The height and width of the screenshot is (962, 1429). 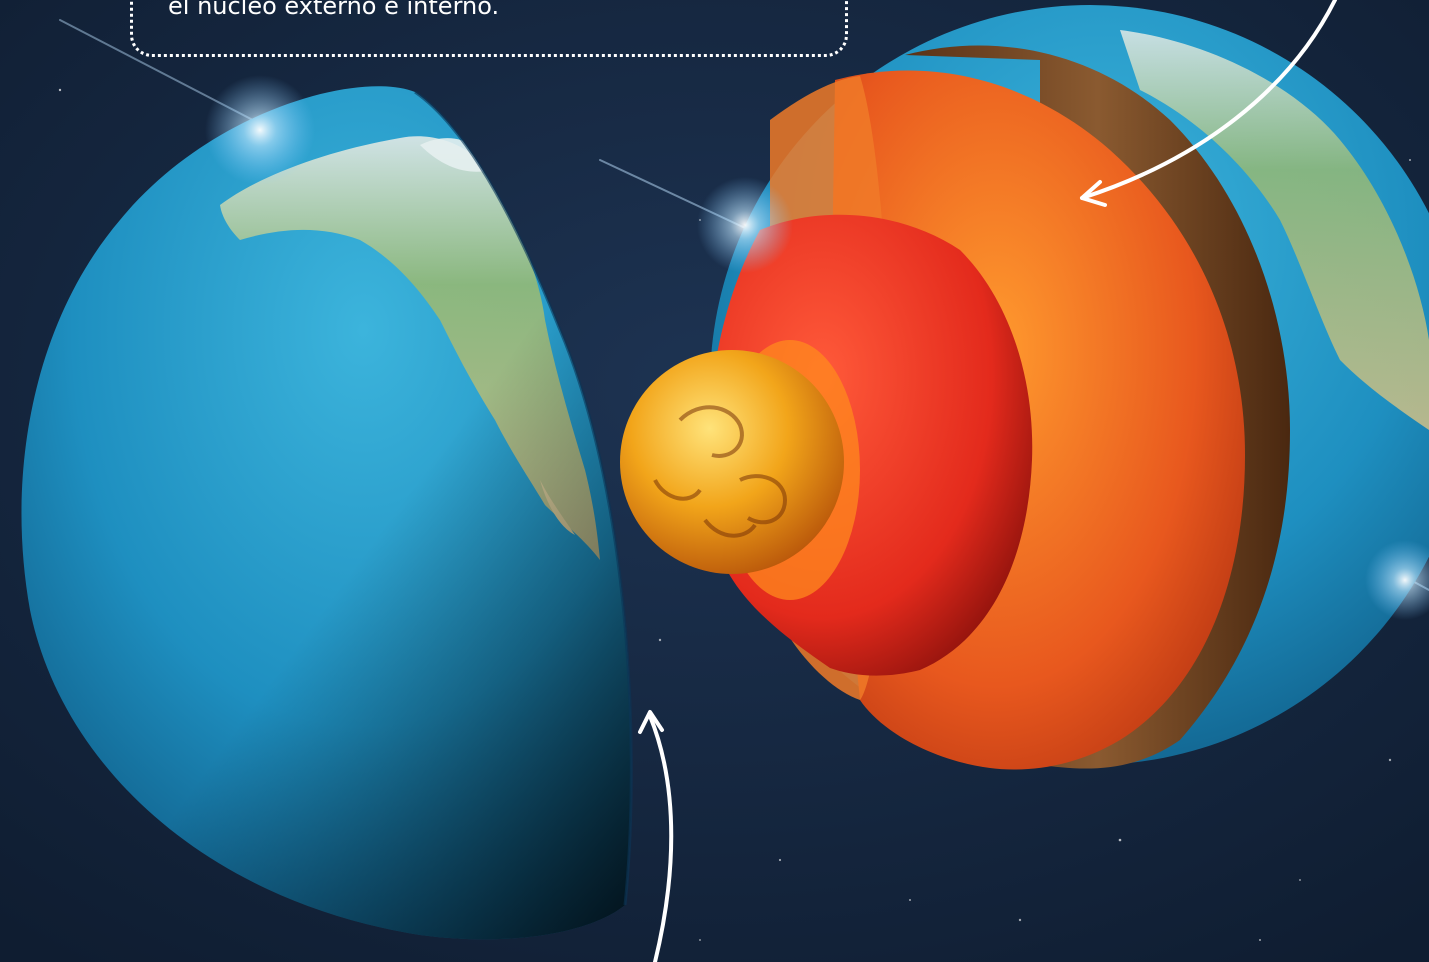 What do you see at coordinates (260, 130) in the screenshot?
I see `sun-glare-left` at bounding box center [260, 130].